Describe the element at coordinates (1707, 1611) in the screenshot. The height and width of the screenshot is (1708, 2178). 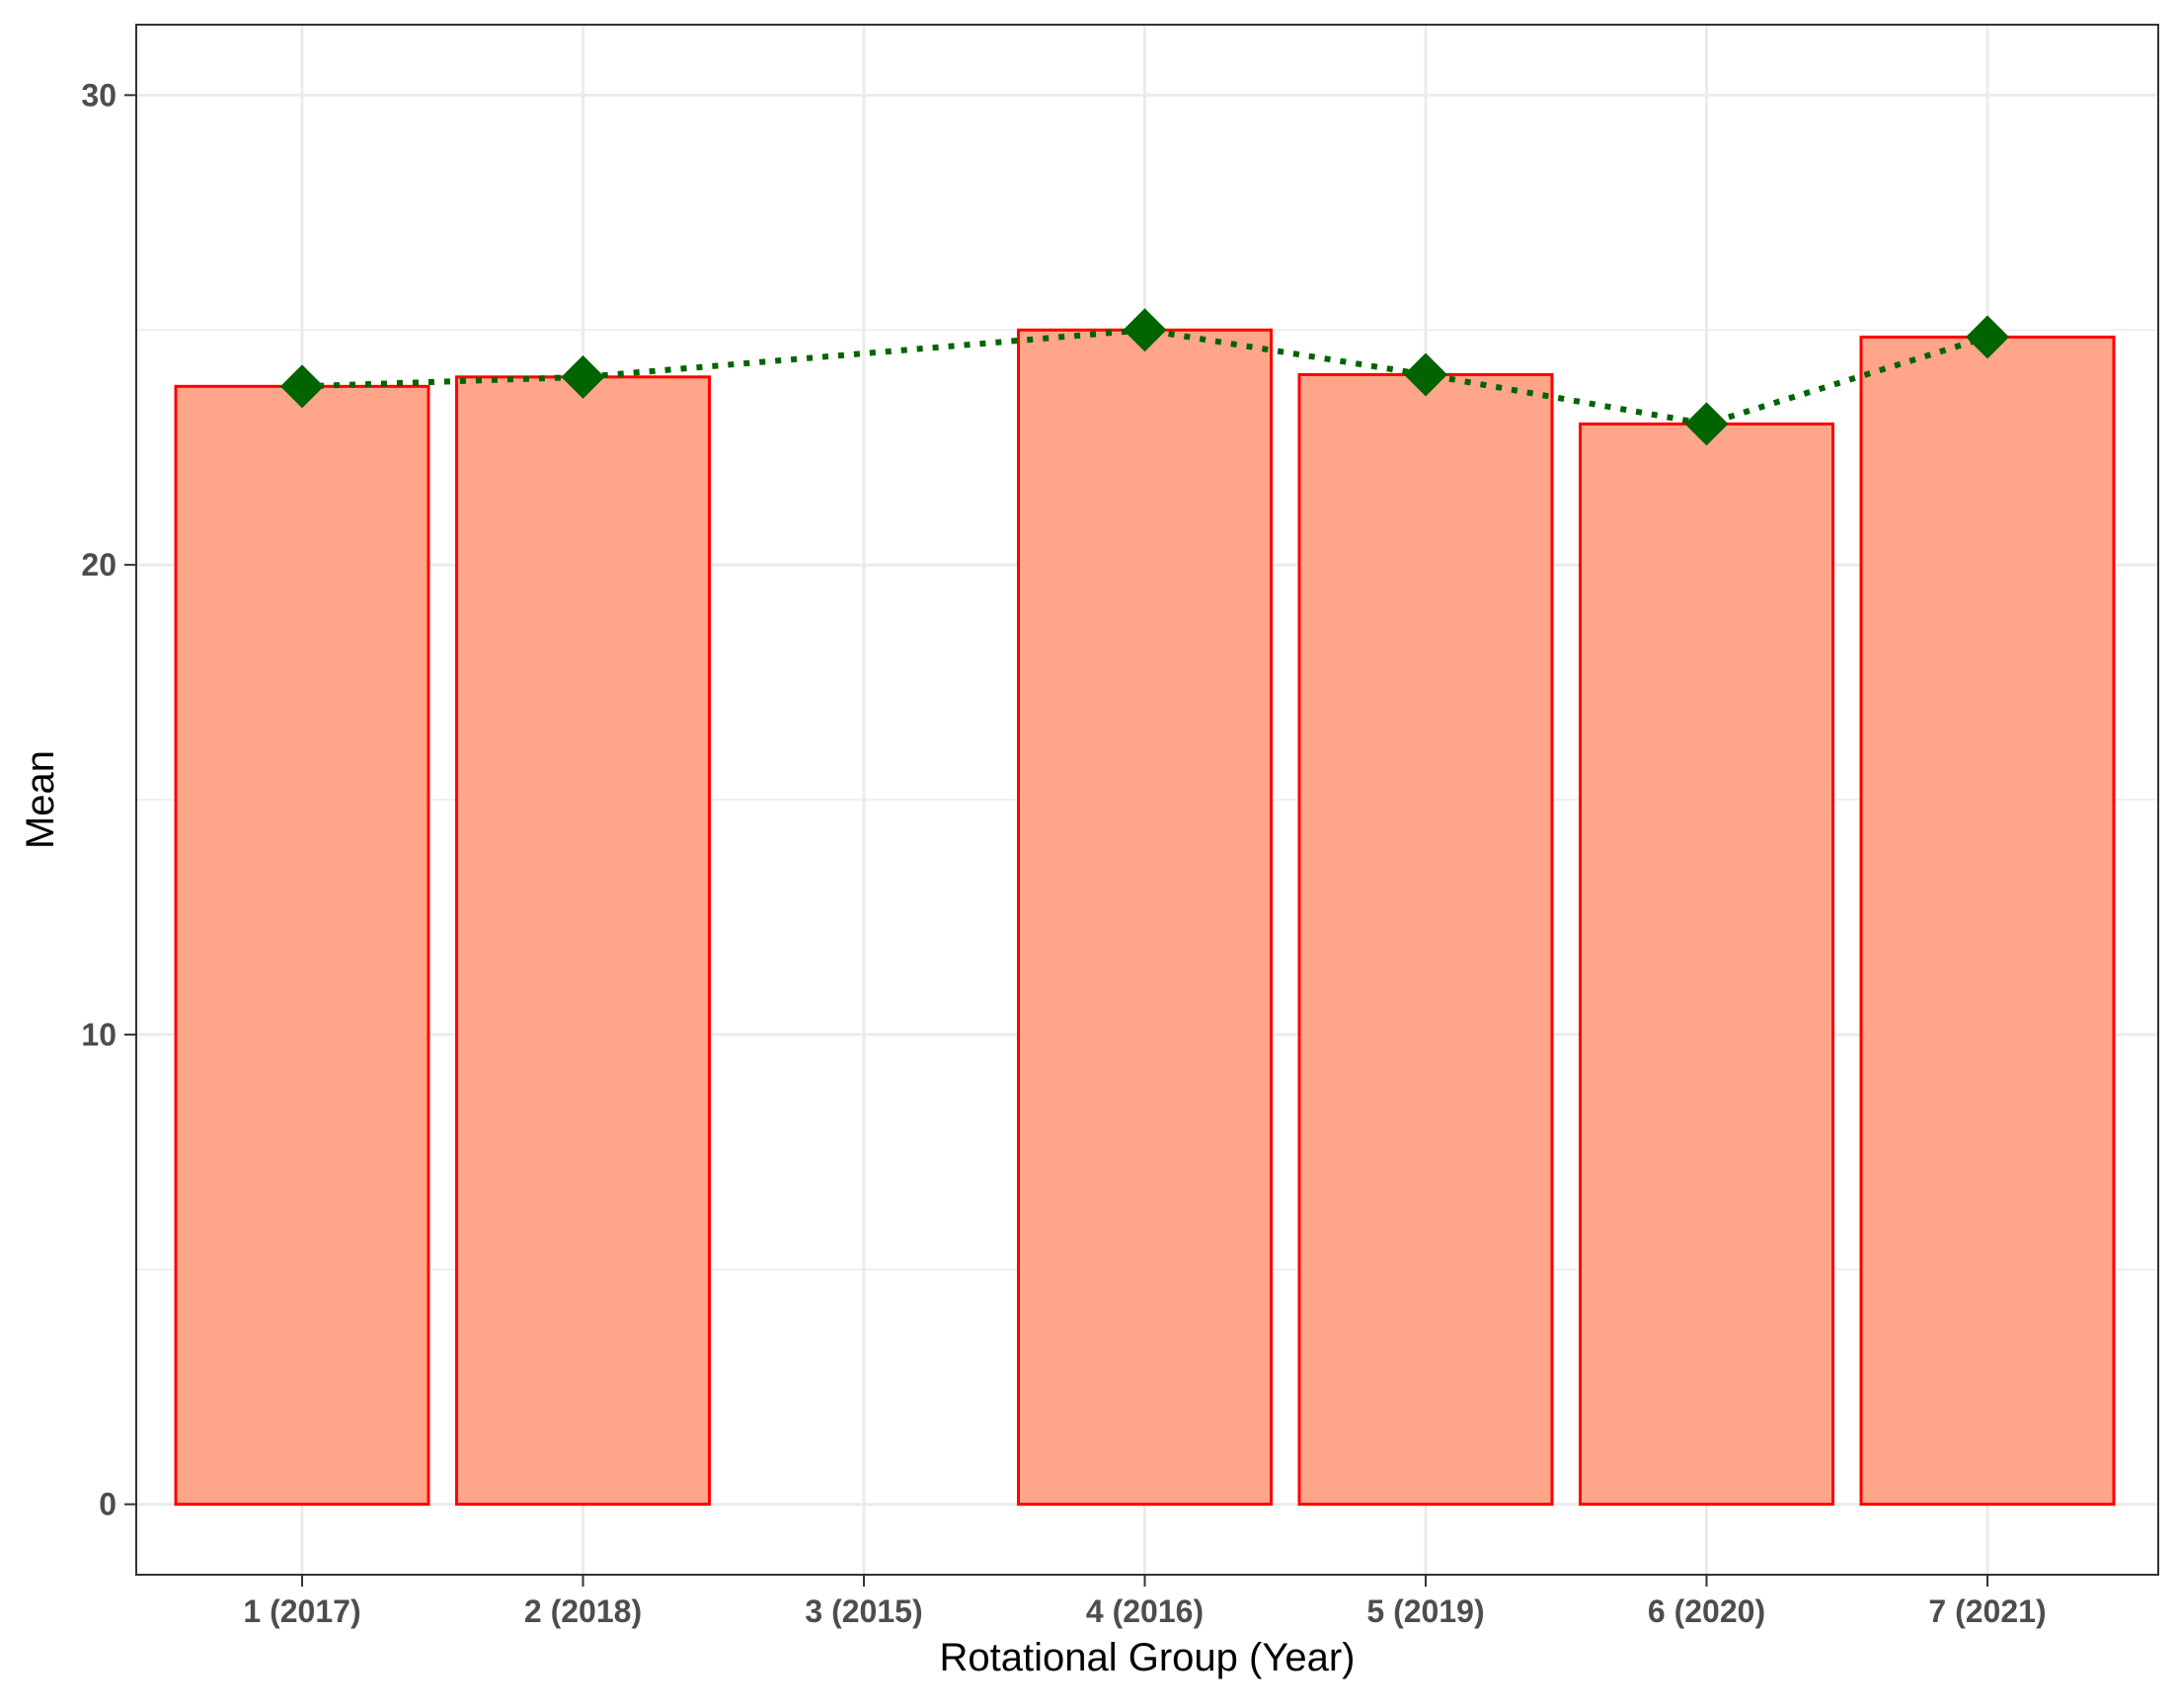
I see `x-tick-label: 6 (2020)` at that location.